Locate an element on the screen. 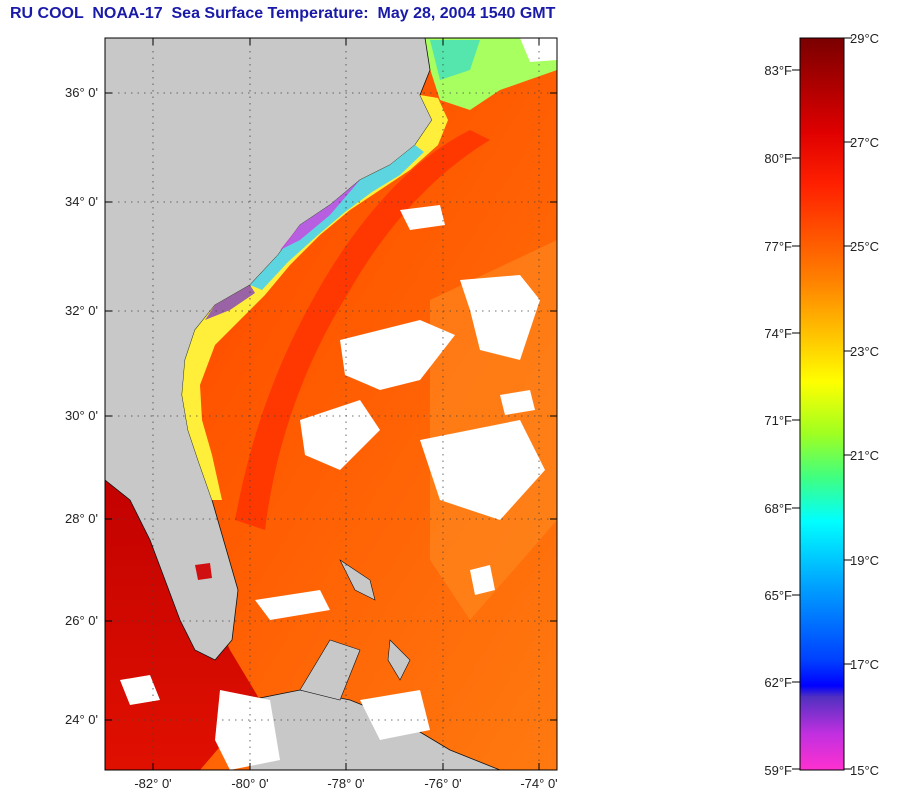 The width and height of the screenshot is (897, 793). lon-label-78: -78° 0' is located at coordinates (345, 783).